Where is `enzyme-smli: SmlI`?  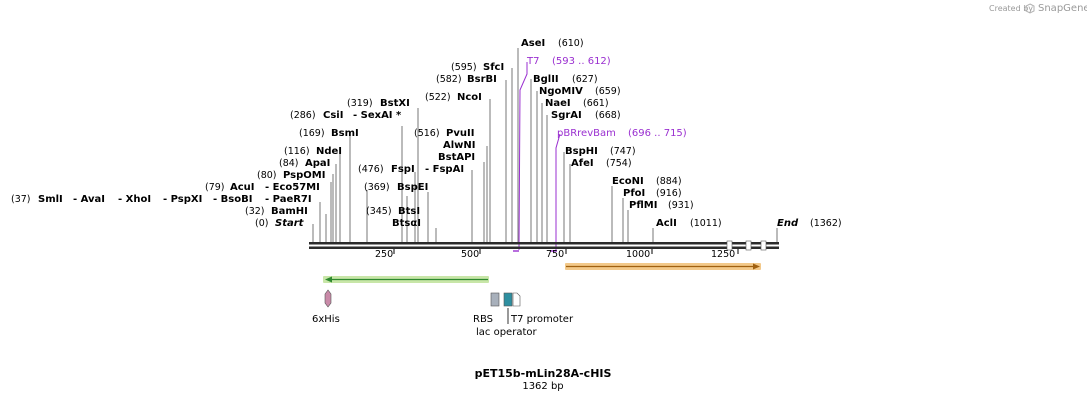
enzyme-smli: SmlI is located at coordinates (50, 199).